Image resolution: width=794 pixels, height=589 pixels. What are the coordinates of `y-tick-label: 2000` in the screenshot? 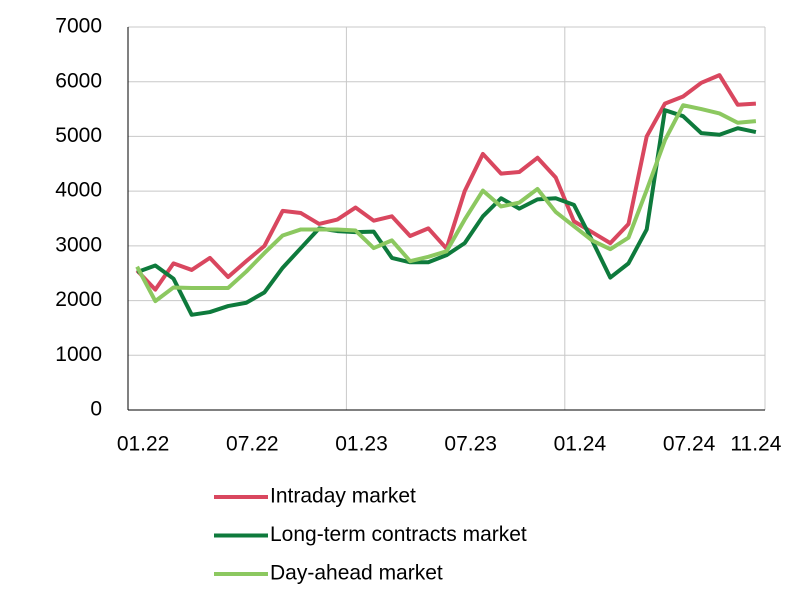 It's located at (78, 299).